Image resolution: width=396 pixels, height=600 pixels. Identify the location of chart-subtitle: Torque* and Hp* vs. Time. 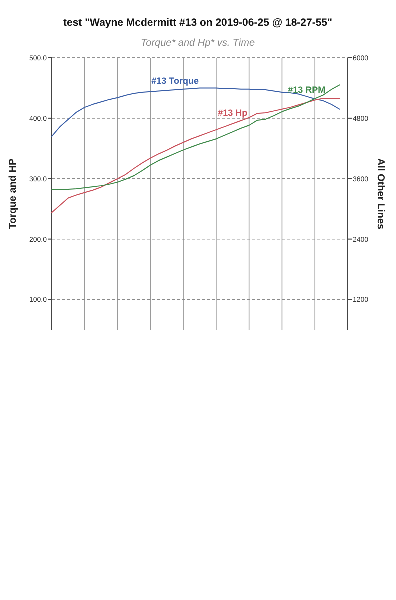
(198, 43).